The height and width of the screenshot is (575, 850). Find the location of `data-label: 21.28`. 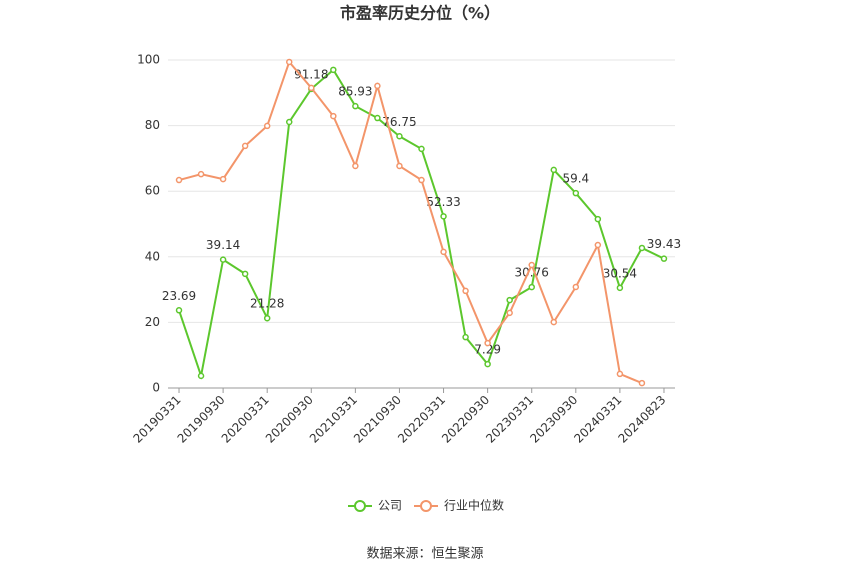

data-label: 21.28 is located at coordinates (267, 304).